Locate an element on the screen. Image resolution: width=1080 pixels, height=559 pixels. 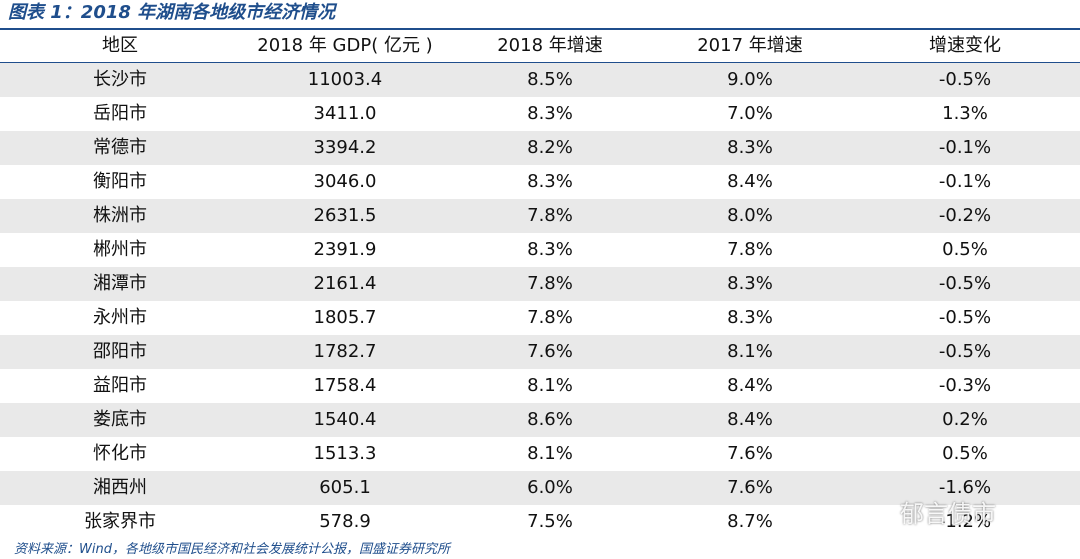
table-cell: 1758.4 is located at coordinates (345, 385).